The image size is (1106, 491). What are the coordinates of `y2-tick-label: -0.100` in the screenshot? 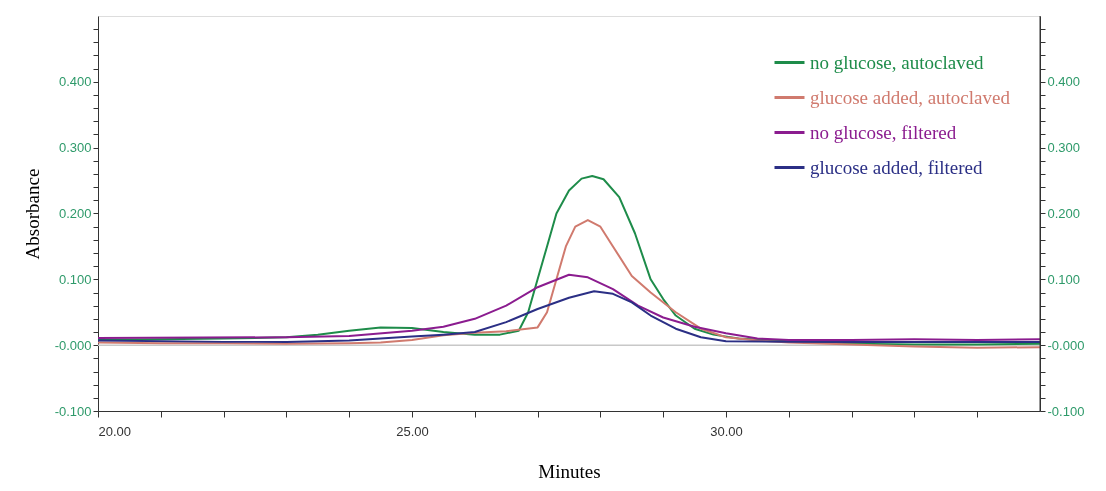 It's located at (1066, 411).